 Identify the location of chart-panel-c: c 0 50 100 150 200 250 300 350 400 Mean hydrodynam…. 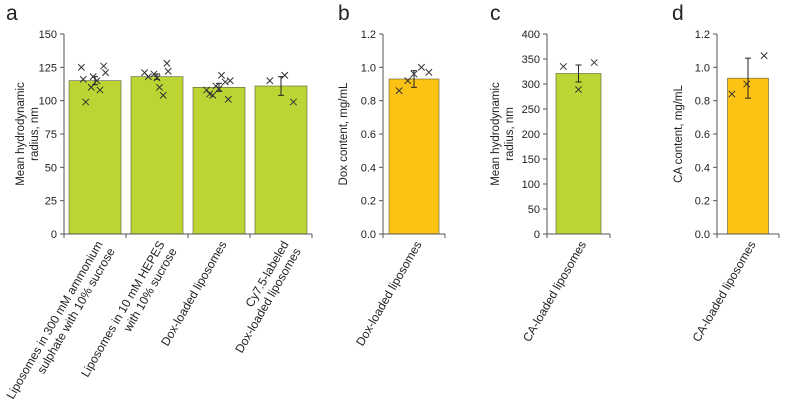
(550, 173).